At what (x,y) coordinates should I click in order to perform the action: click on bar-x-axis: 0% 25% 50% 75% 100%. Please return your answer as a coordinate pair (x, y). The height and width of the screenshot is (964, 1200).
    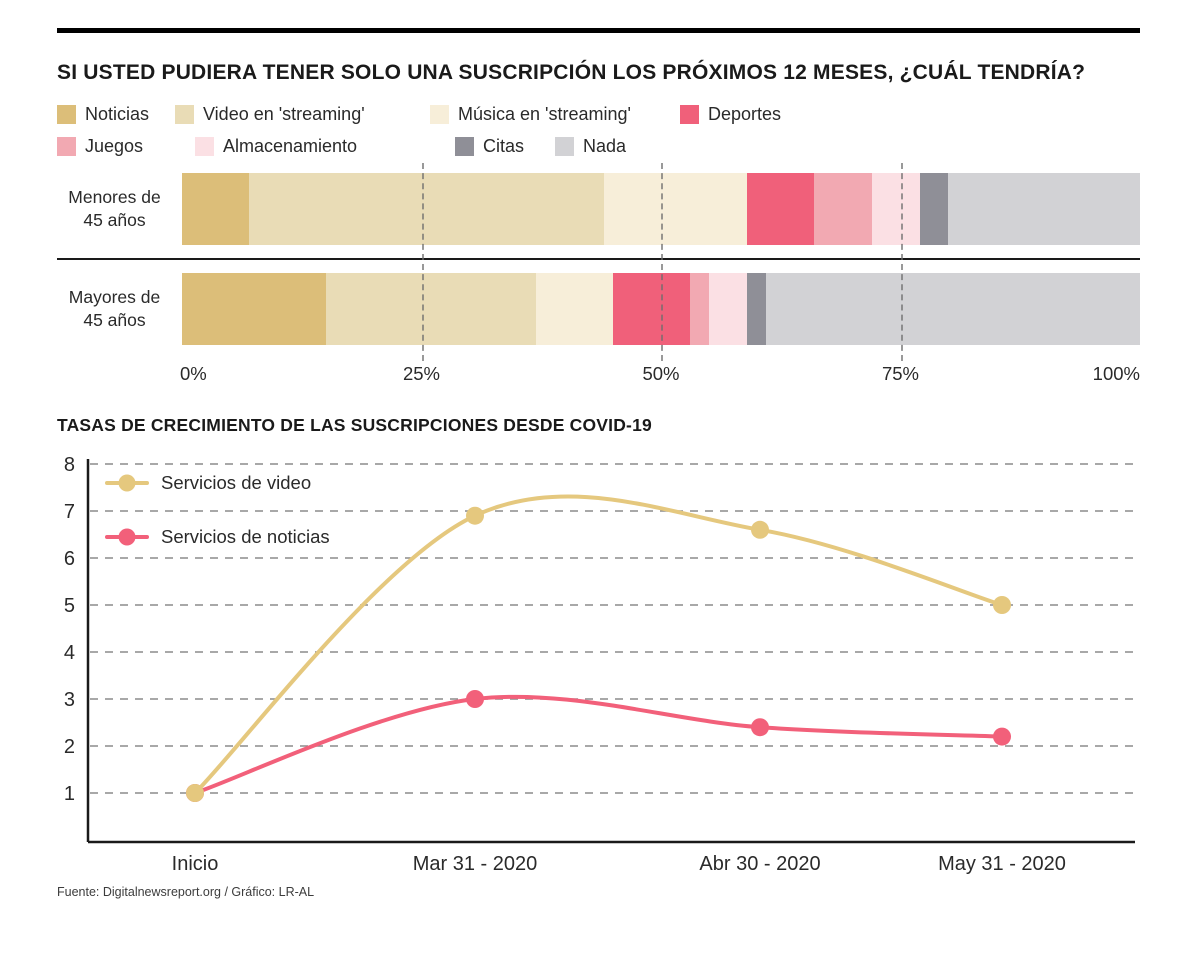
    Looking at the image, I should click on (660, 375).